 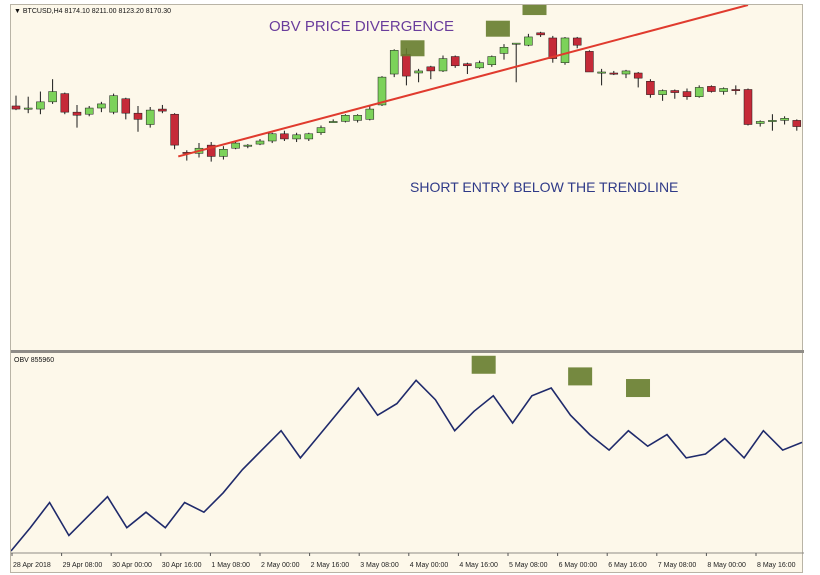 I want to click on x-tick-label: 8 May 00:00, so click(x=726, y=565).